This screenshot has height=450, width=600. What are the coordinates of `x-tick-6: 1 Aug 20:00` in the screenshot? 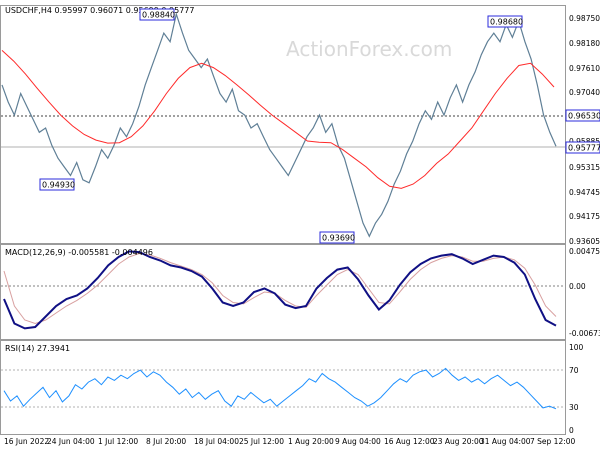 It's located at (311, 441).